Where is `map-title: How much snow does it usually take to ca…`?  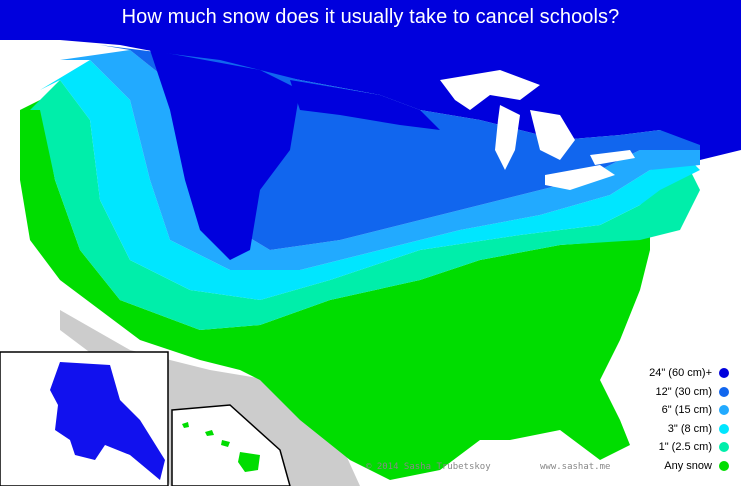 map-title: How much snow does it usually take to ca… is located at coordinates (370, 17).